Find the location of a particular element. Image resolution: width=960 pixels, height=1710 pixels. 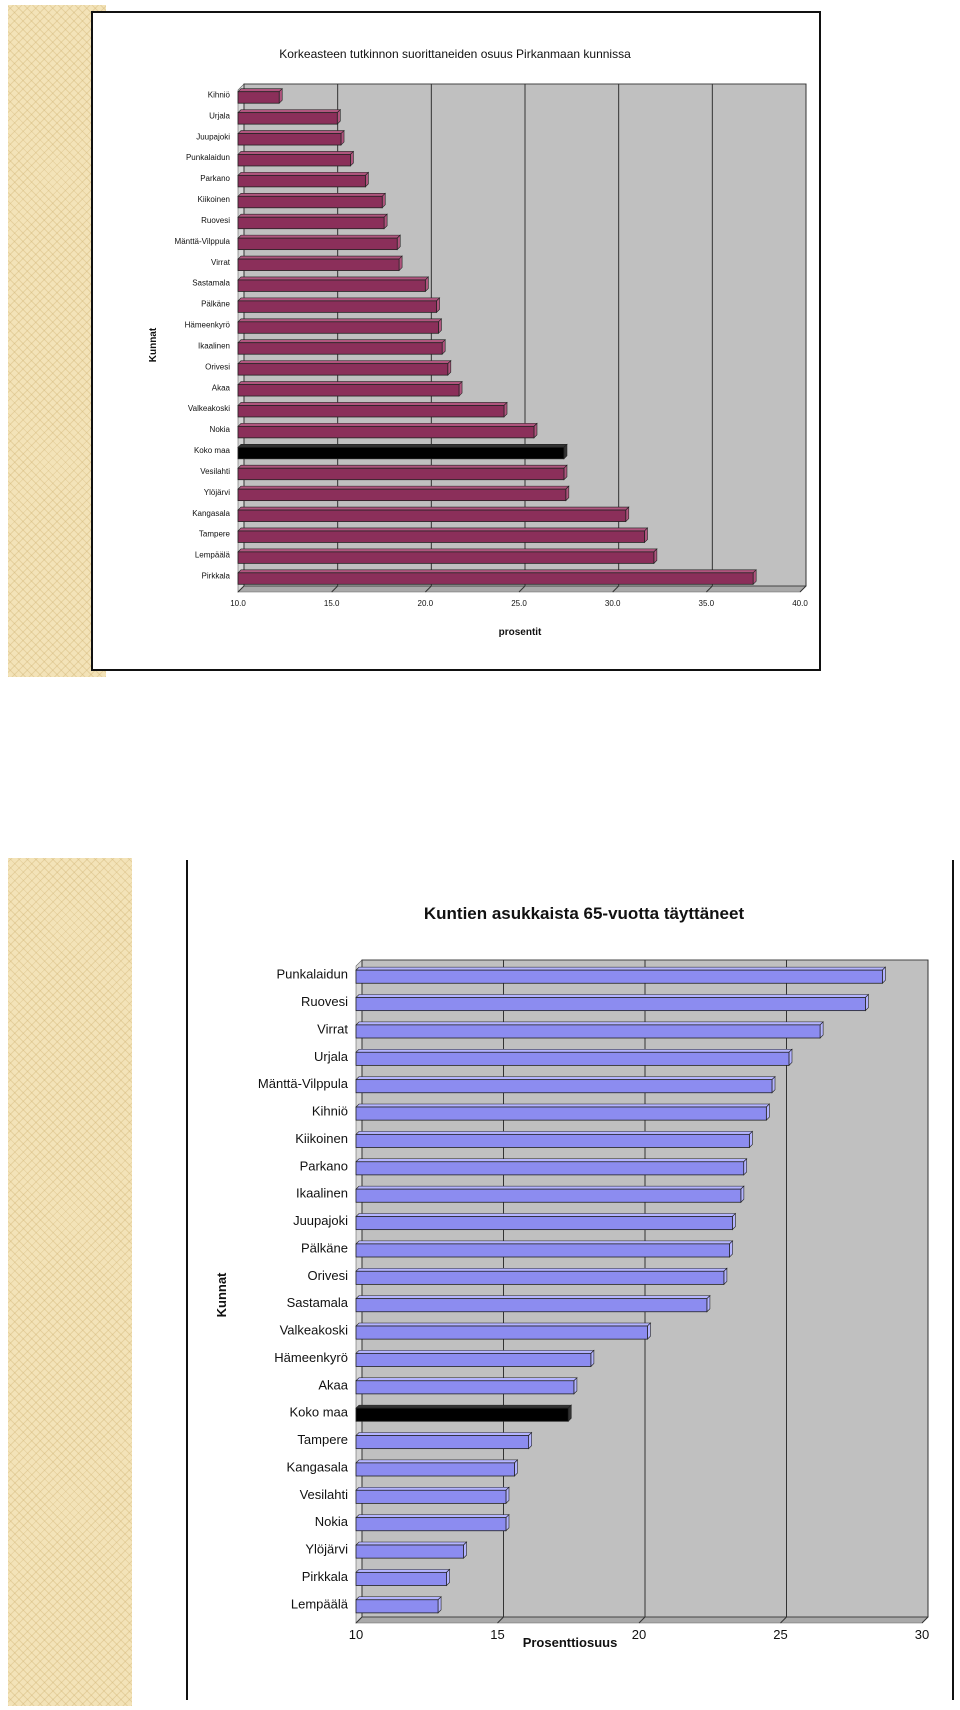

x-tick-label: 30 is located at coordinates (922, 1634).